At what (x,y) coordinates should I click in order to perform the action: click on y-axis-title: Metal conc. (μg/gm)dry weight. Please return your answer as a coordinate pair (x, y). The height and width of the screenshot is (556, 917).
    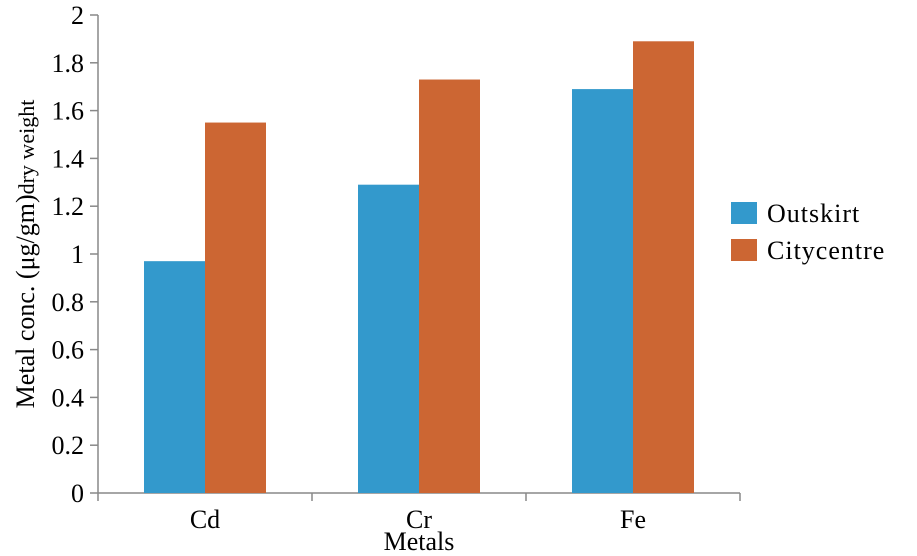
    Looking at the image, I should click on (25, 254).